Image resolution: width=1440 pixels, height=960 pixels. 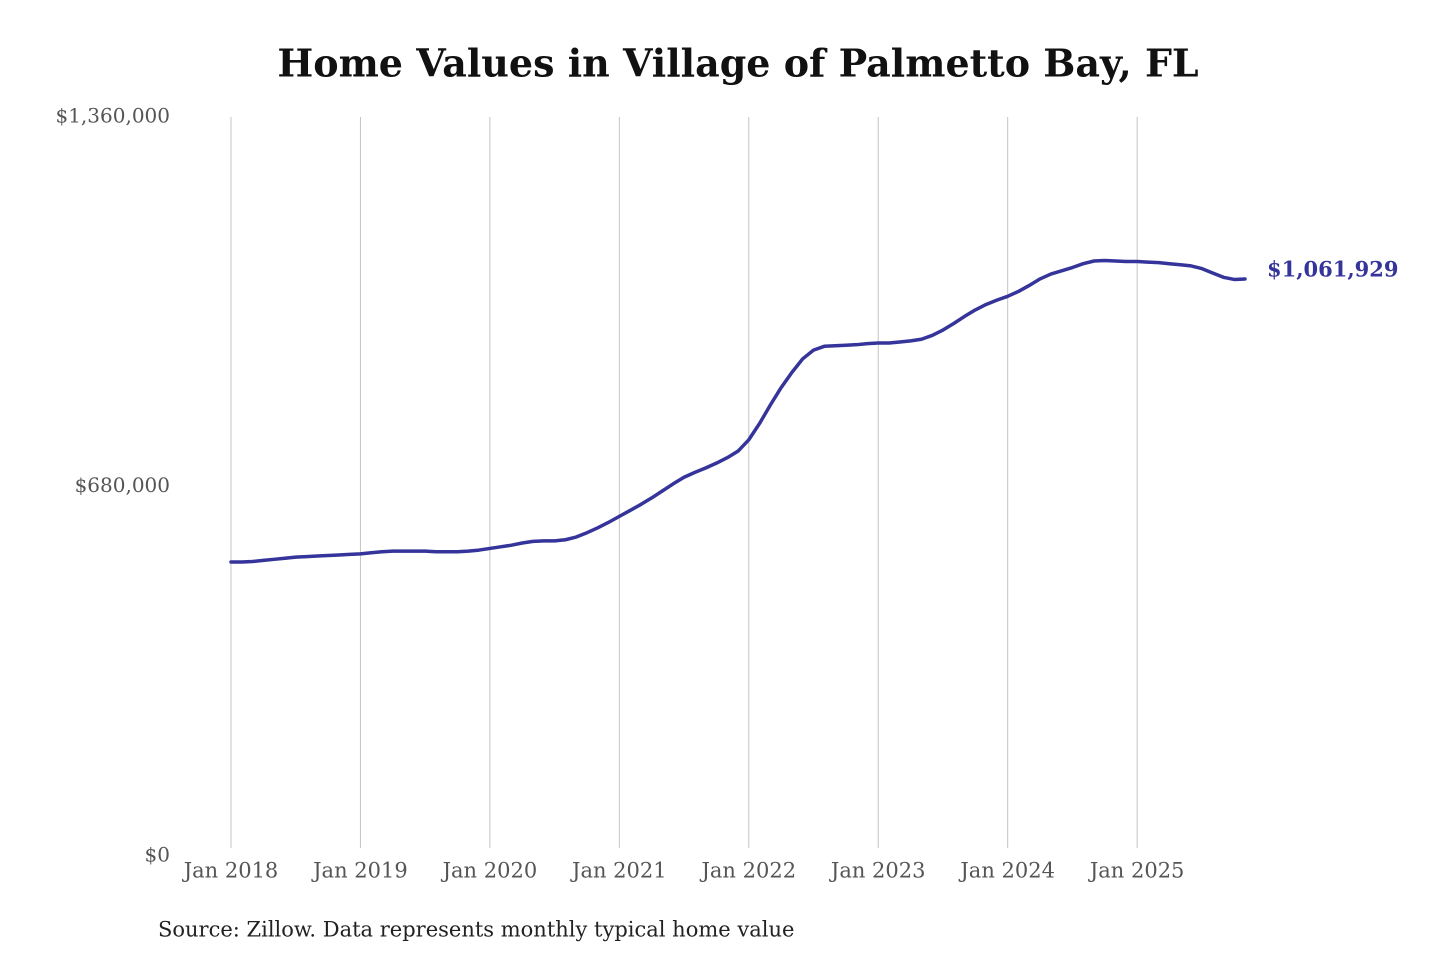 What do you see at coordinates (747, 871) in the screenshot?
I see `x-tick-label: Jan 2022` at bounding box center [747, 871].